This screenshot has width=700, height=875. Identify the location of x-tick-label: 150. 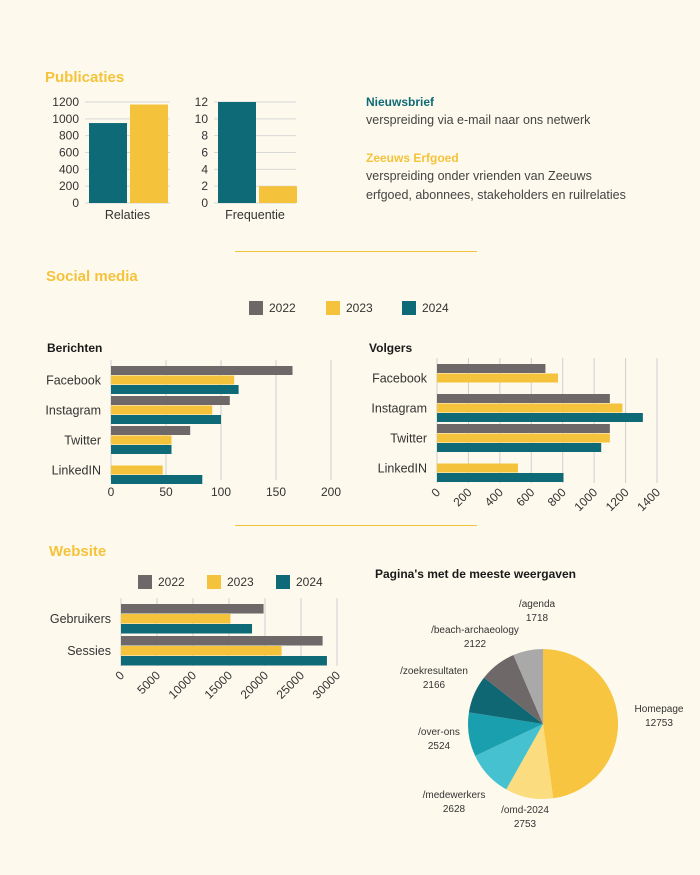
(276, 492).